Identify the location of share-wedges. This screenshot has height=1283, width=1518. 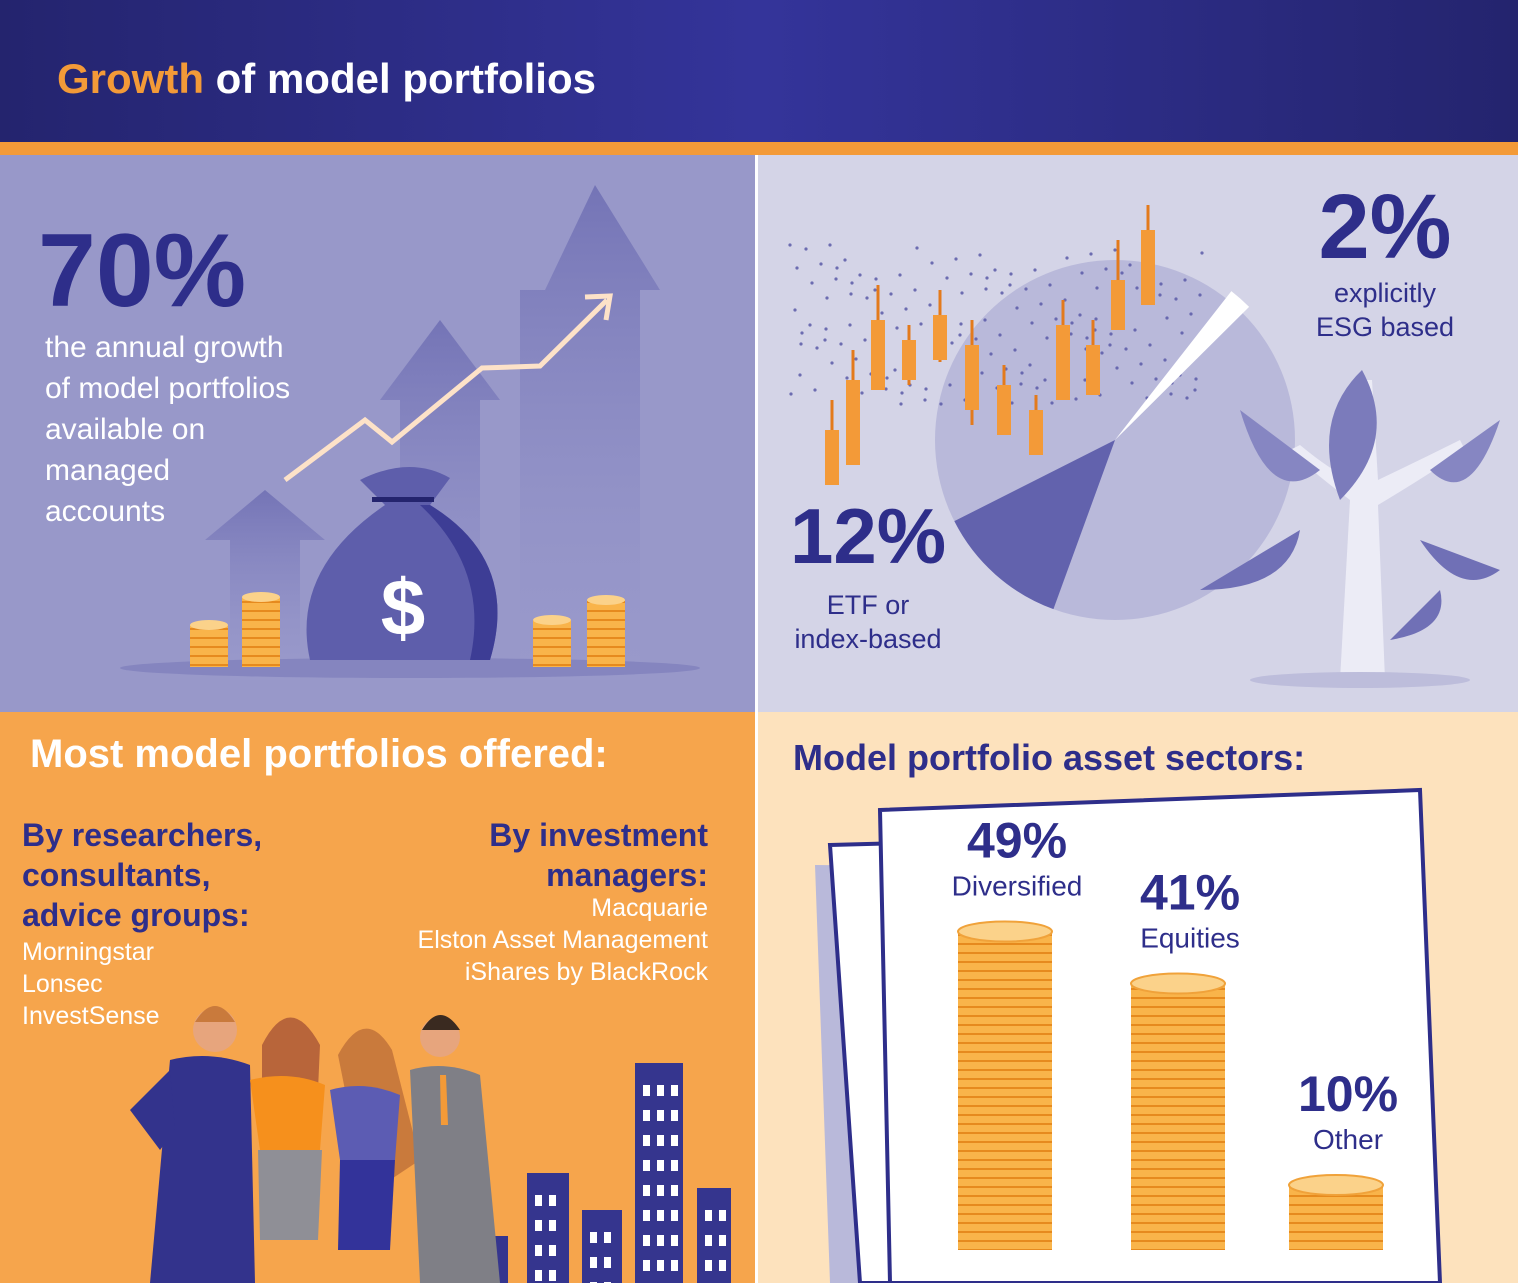
(1102, 450).